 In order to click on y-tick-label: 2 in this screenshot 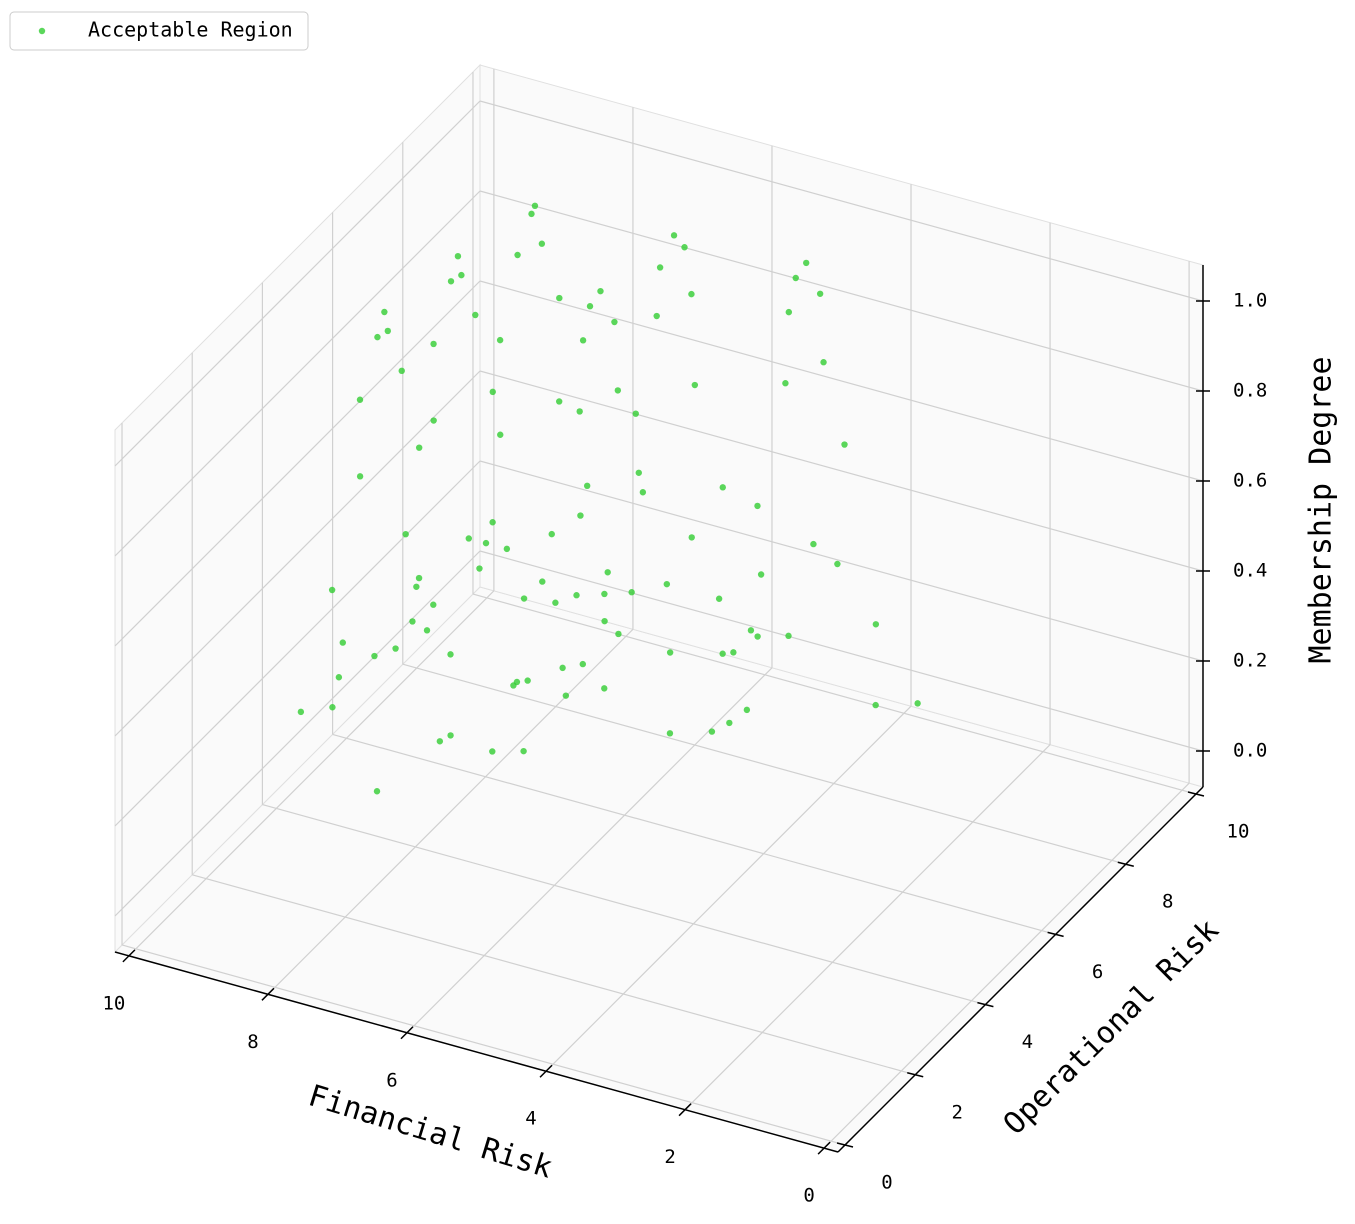, I will do `click(956, 1112)`.